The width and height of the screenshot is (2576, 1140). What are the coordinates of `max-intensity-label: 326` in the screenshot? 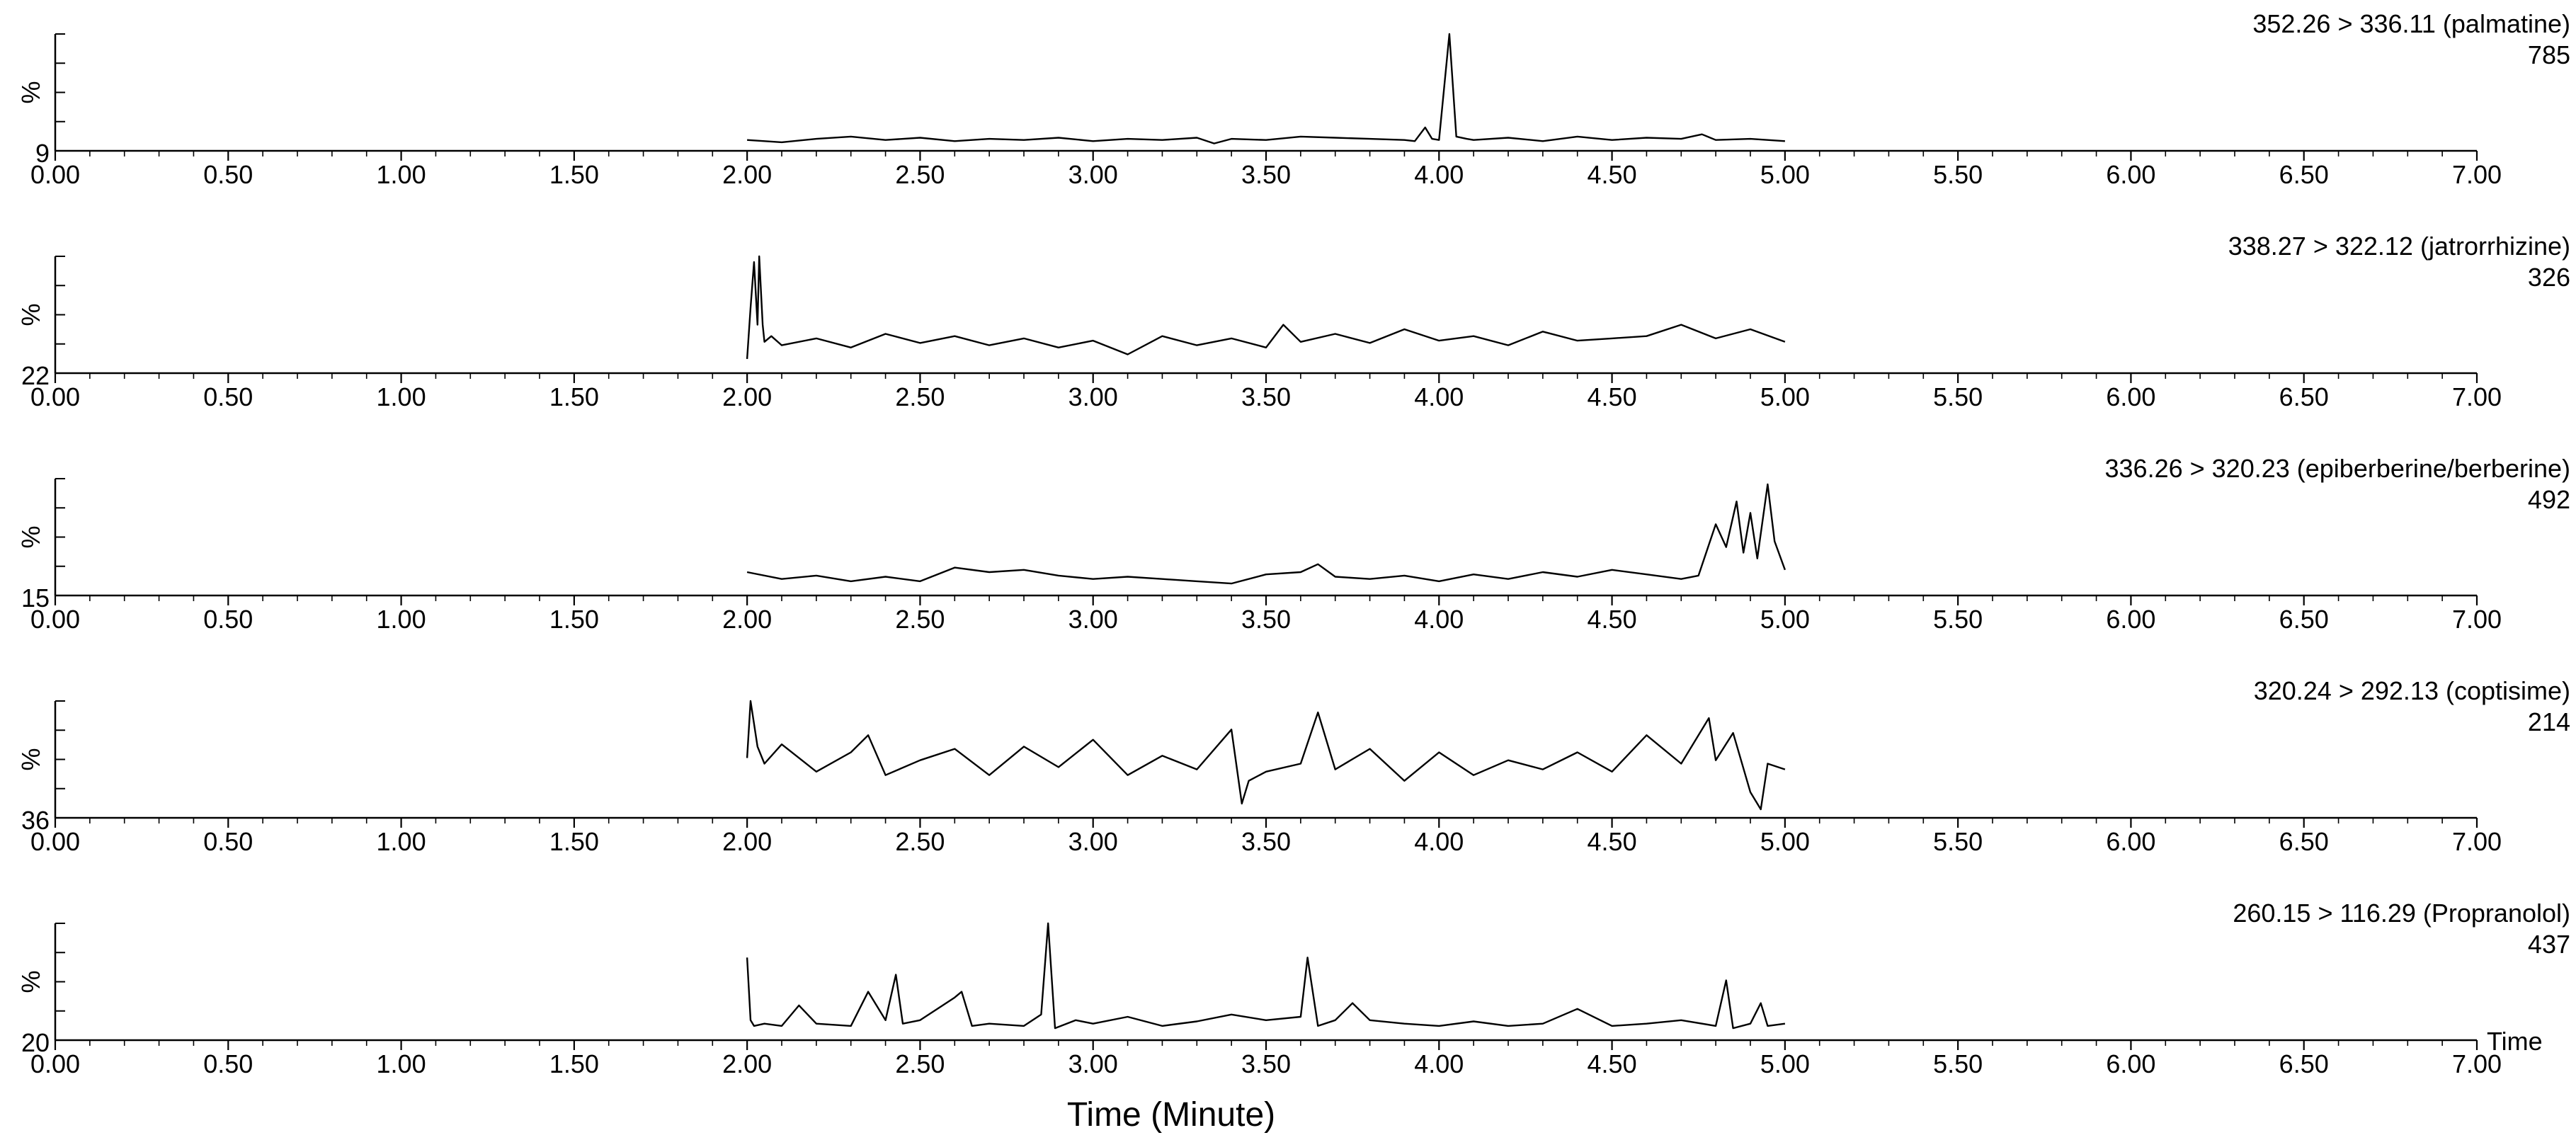 It's located at (2549, 277).